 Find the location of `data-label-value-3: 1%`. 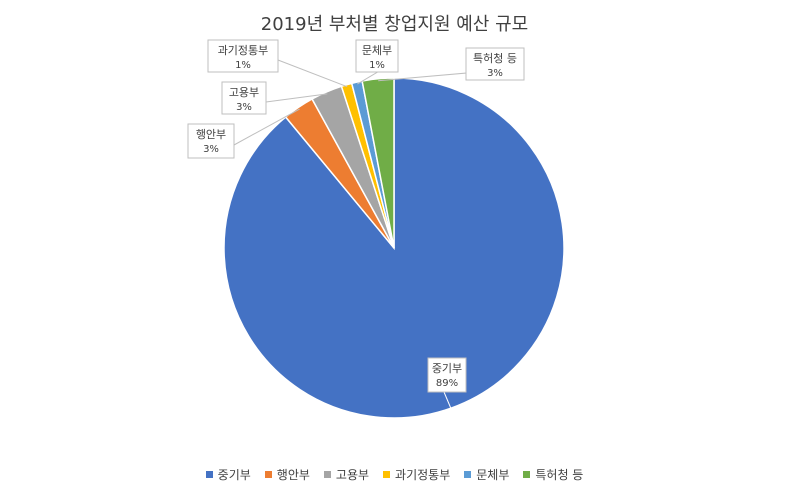

data-label-value-3: 1% is located at coordinates (243, 65).